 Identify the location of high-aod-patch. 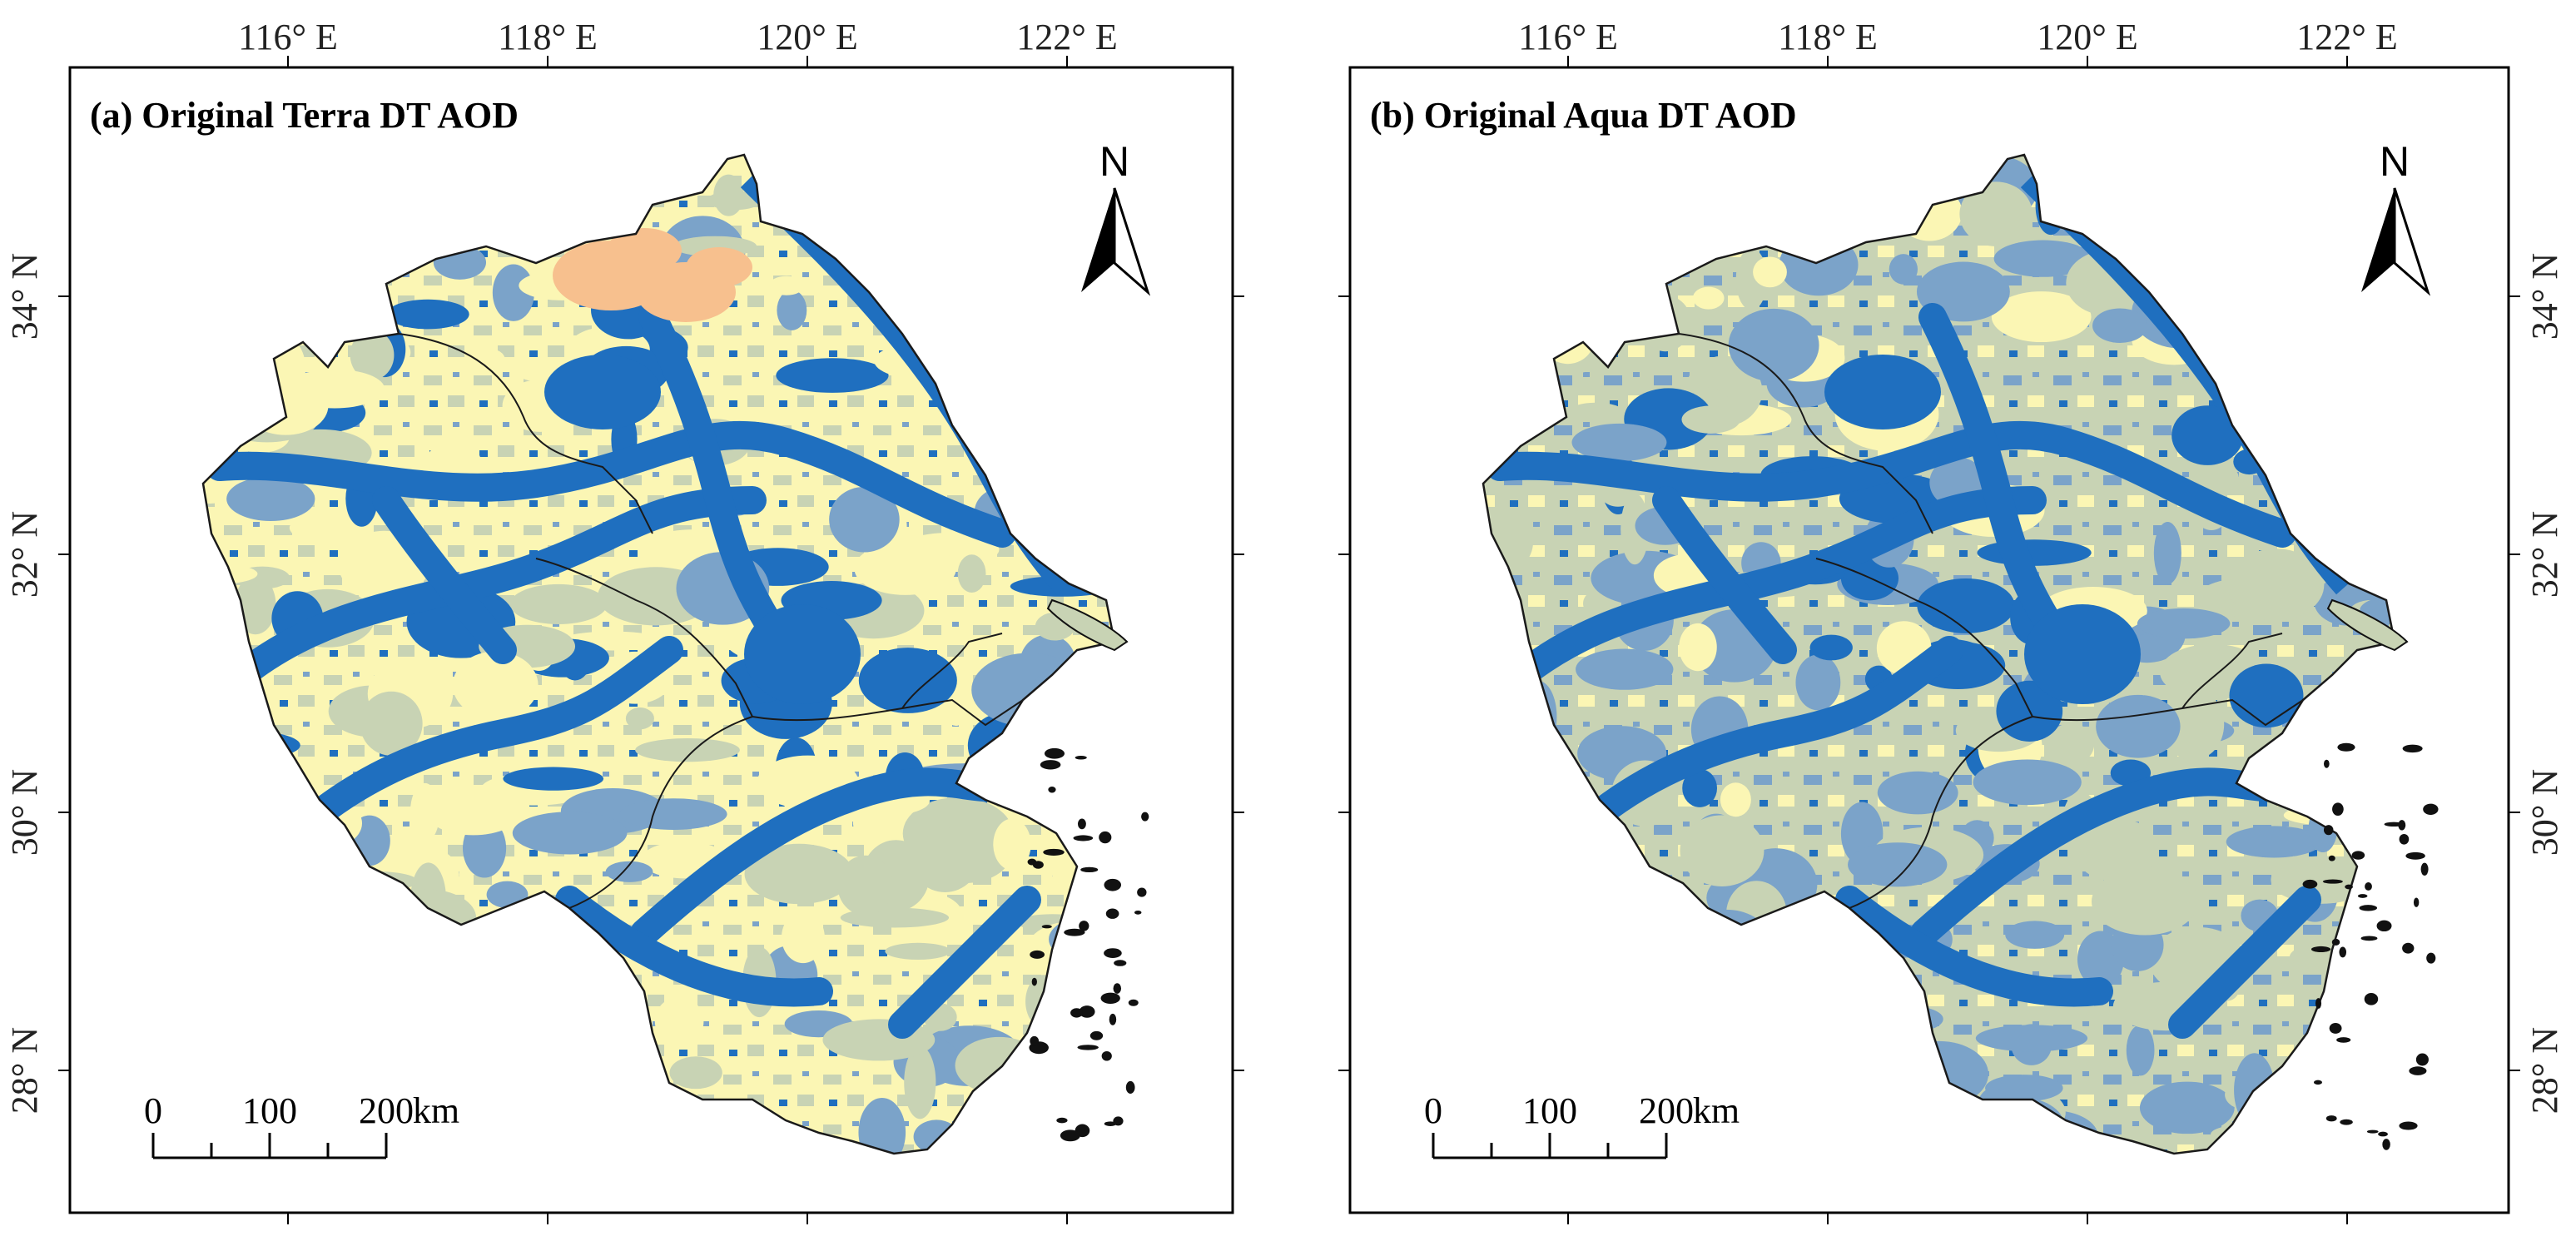
(719, 267).